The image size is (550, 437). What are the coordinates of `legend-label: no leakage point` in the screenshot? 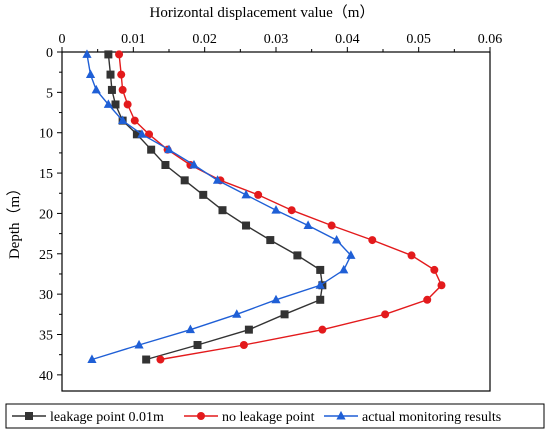 It's located at (268, 417).